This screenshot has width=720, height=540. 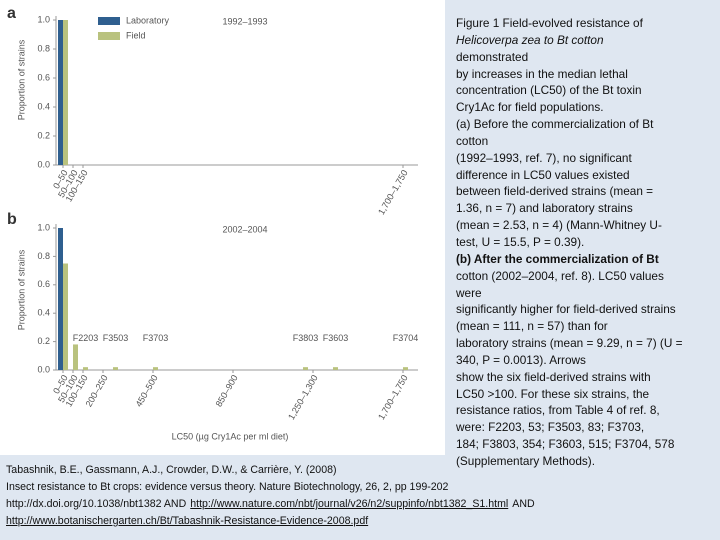 What do you see at coordinates (532, 326) in the screenshot?
I see `caption-line: (mean = 111, n = 57) than for` at bounding box center [532, 326].